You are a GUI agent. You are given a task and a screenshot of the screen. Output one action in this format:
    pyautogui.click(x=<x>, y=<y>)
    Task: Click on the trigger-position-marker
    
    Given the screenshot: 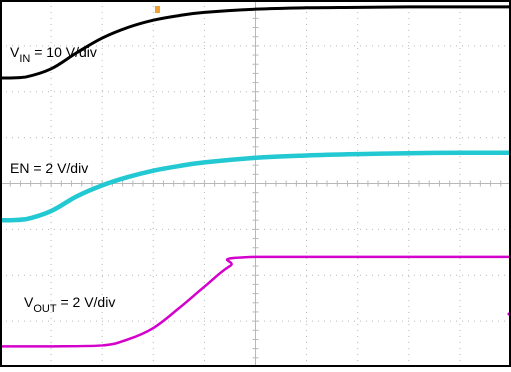 What is the action you would take?
    pyautogui.click(x=157, y=9)
    